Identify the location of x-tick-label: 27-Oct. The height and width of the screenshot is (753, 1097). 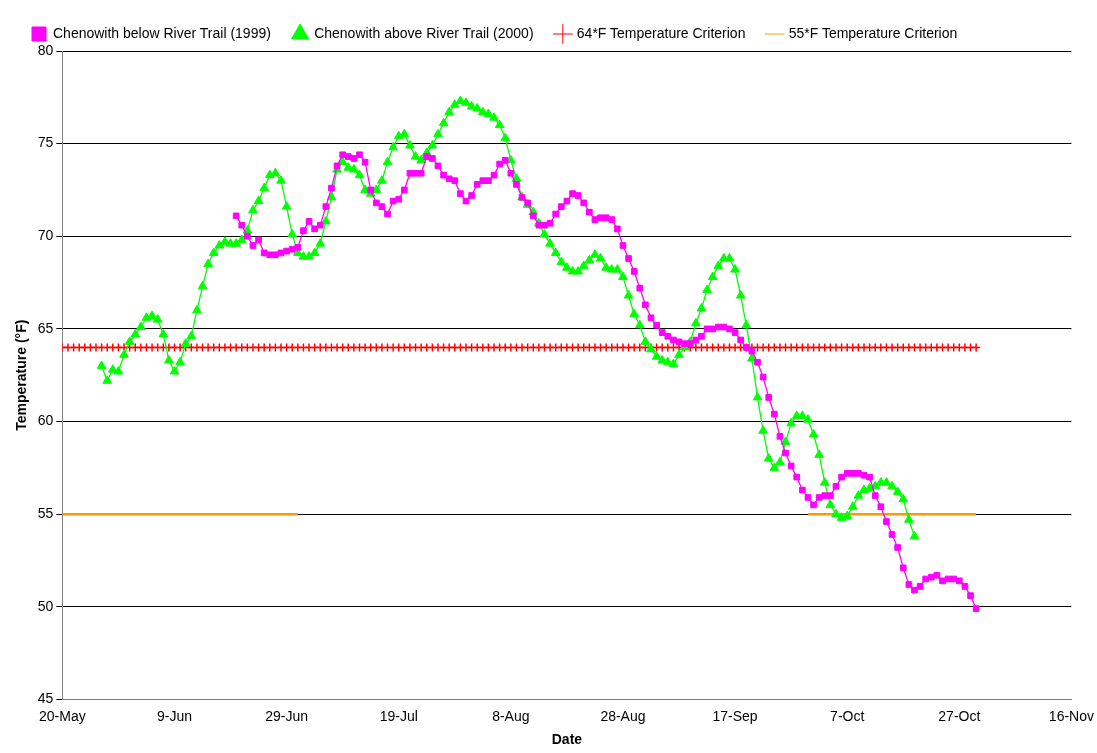
(959, 715).